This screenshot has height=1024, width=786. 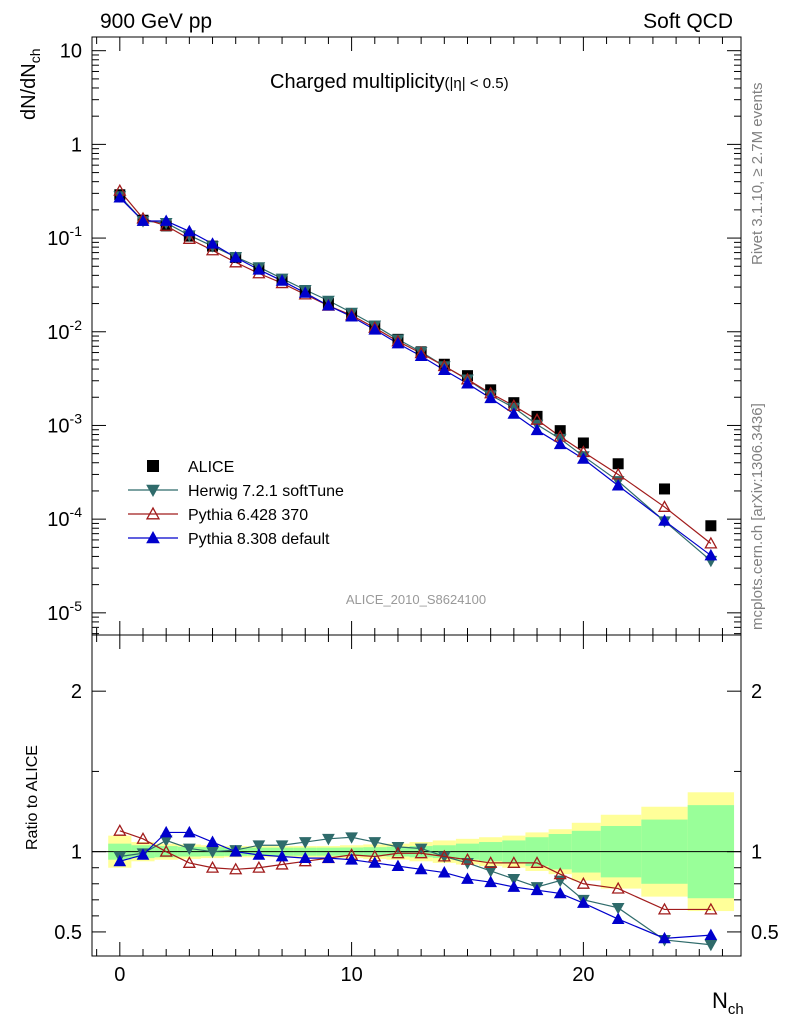 I want to click on legend-label: Pythia 6.428 370, so click(x=248, y=515).